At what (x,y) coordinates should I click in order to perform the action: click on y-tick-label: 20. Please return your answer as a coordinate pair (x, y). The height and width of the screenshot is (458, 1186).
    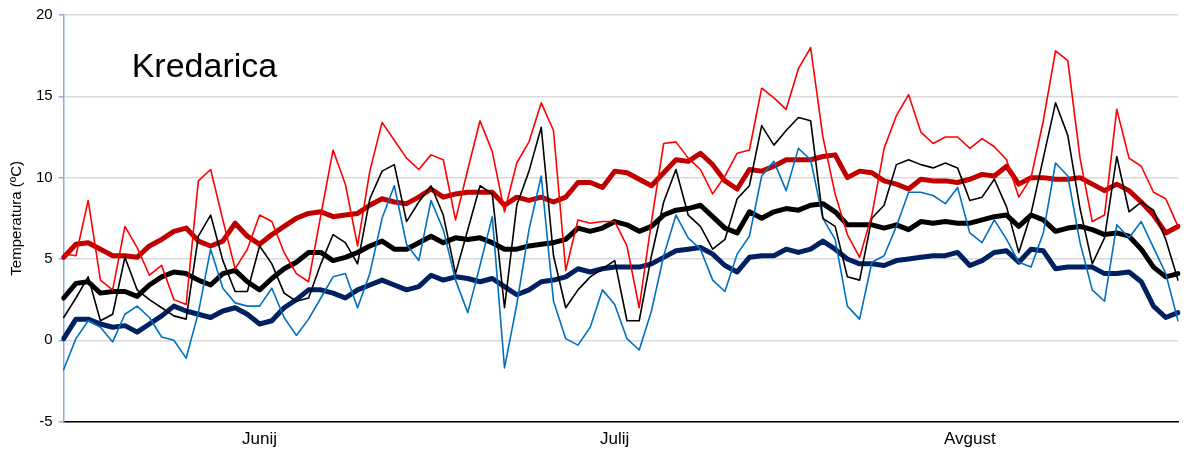
    Looking at the image, I should click on (44, 14).